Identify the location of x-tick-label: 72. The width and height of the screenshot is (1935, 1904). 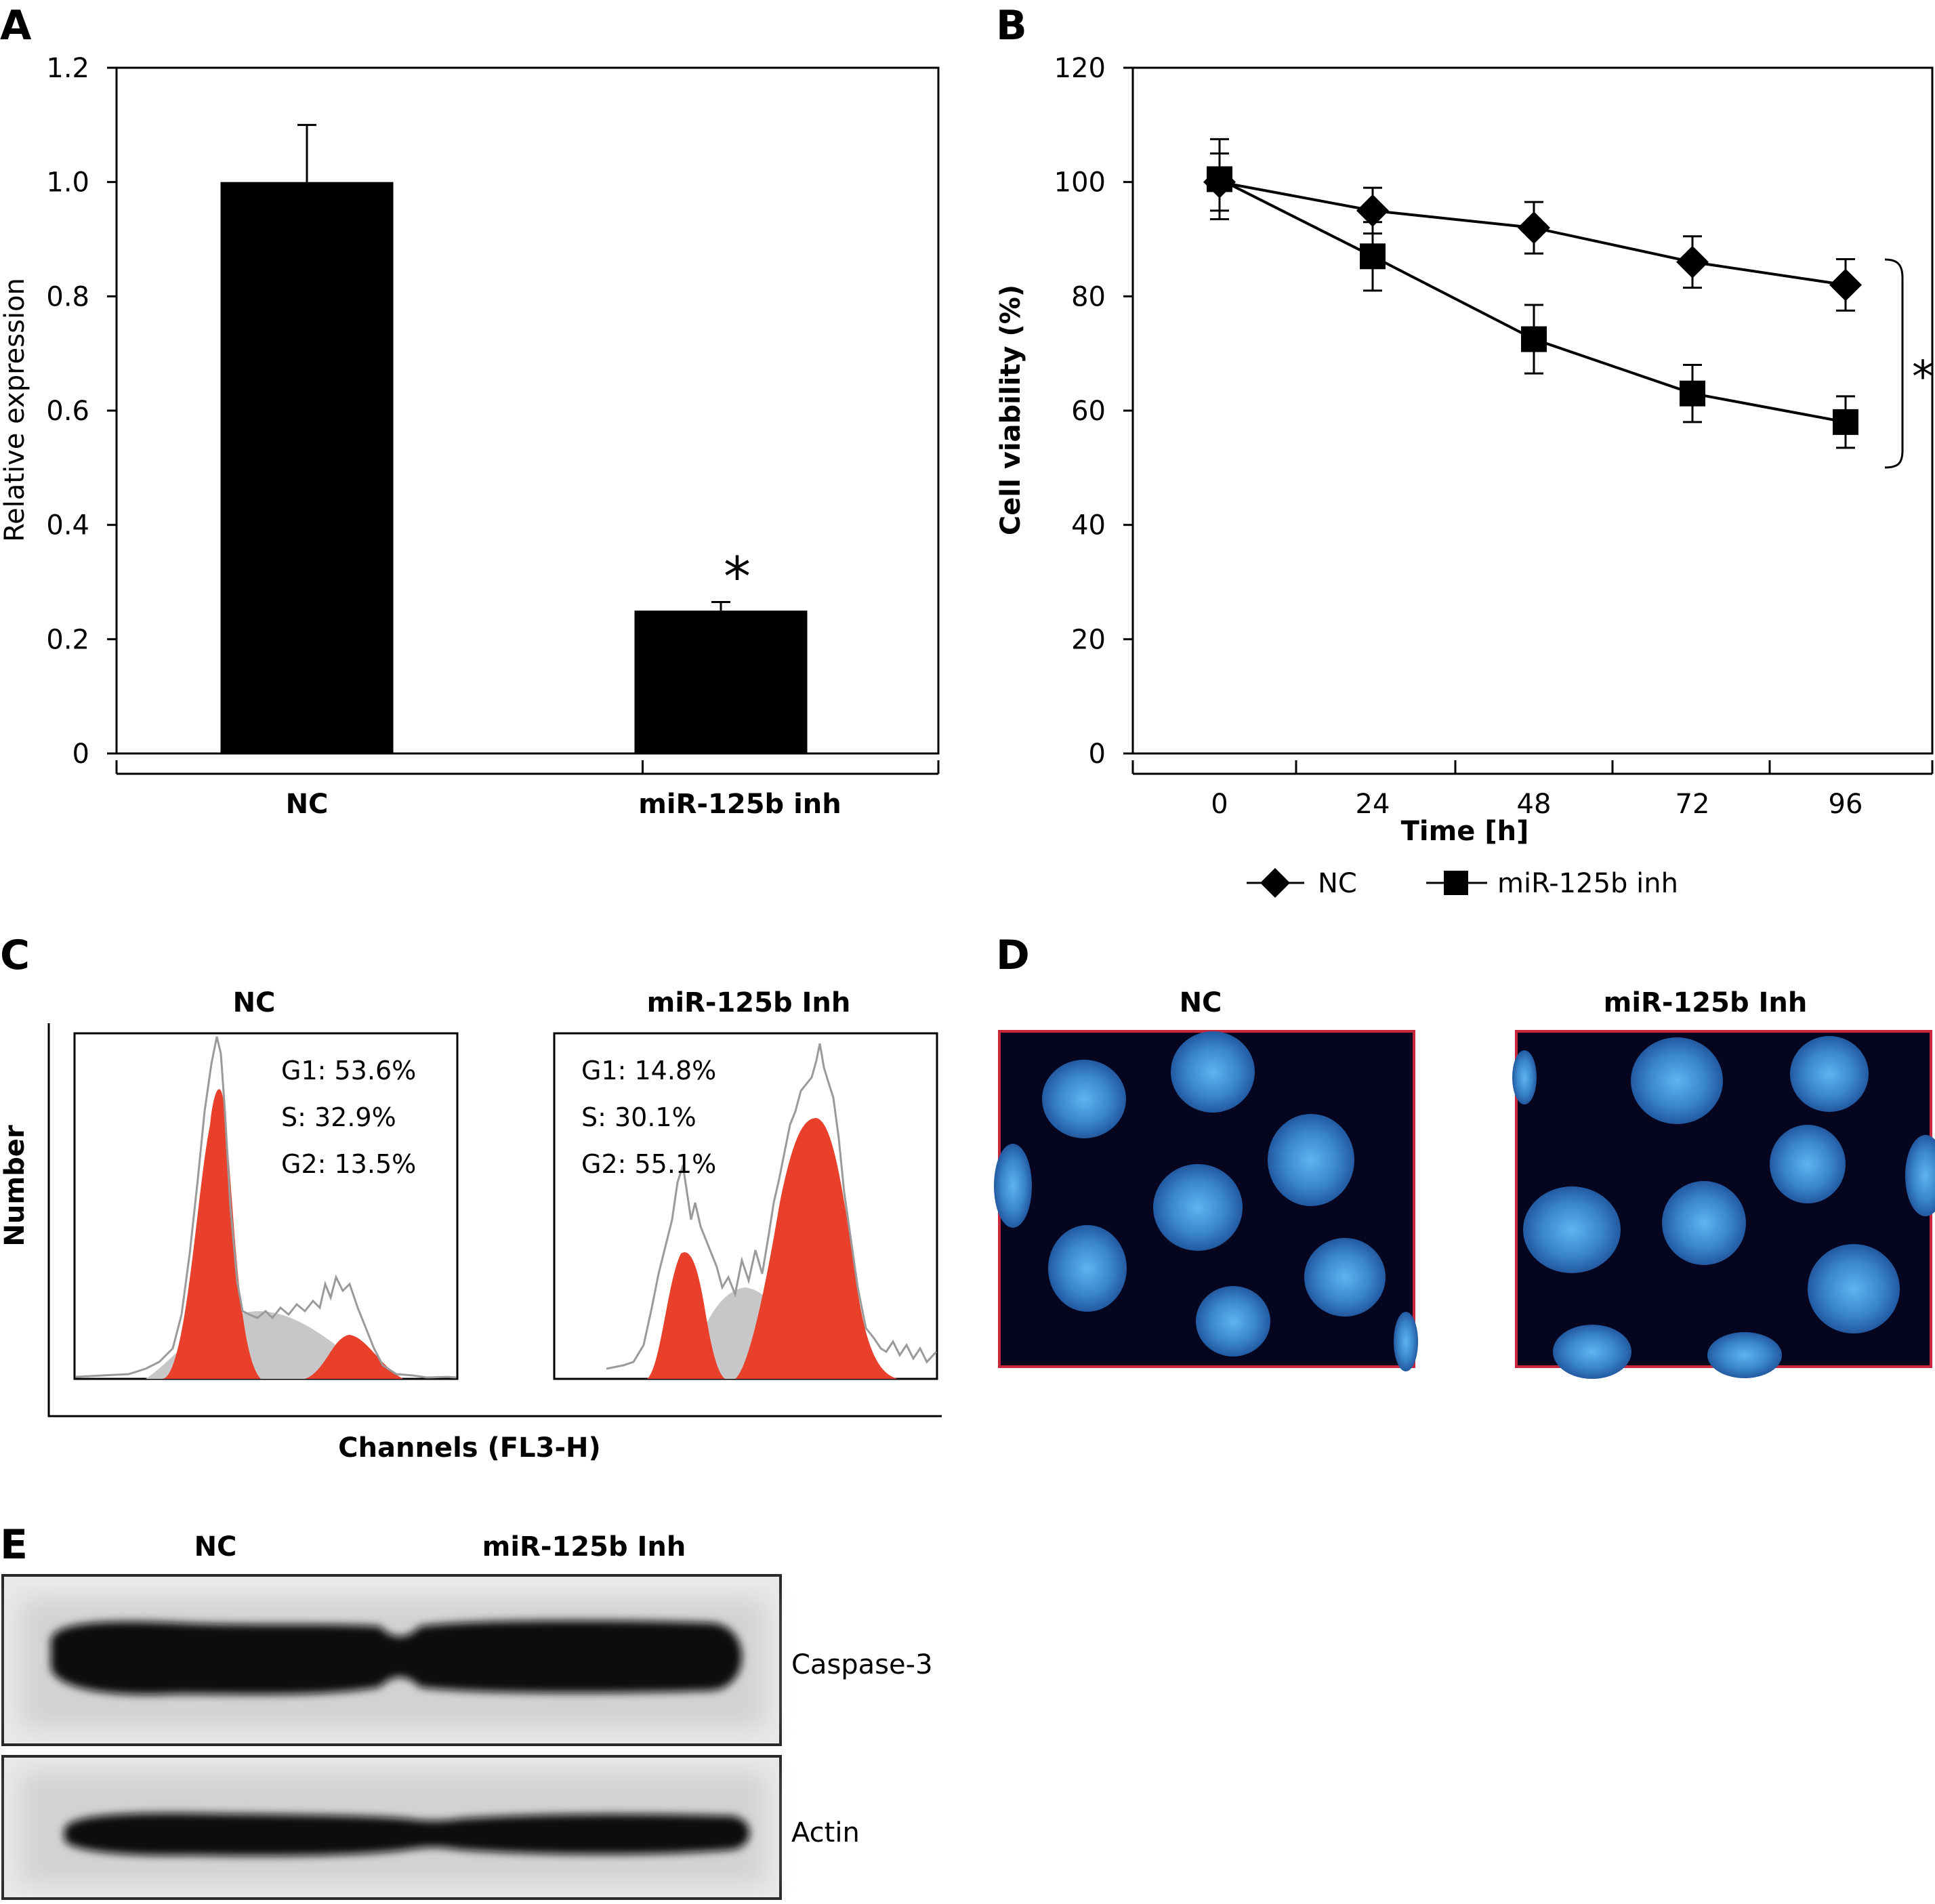
(1693, 805).